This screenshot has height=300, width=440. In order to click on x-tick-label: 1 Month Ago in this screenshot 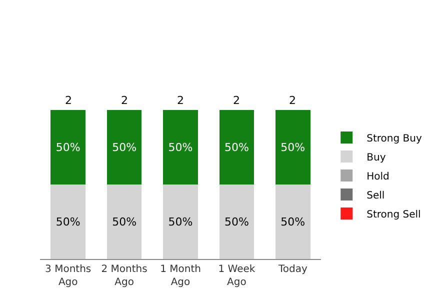, I will do `click(180, 276)`.